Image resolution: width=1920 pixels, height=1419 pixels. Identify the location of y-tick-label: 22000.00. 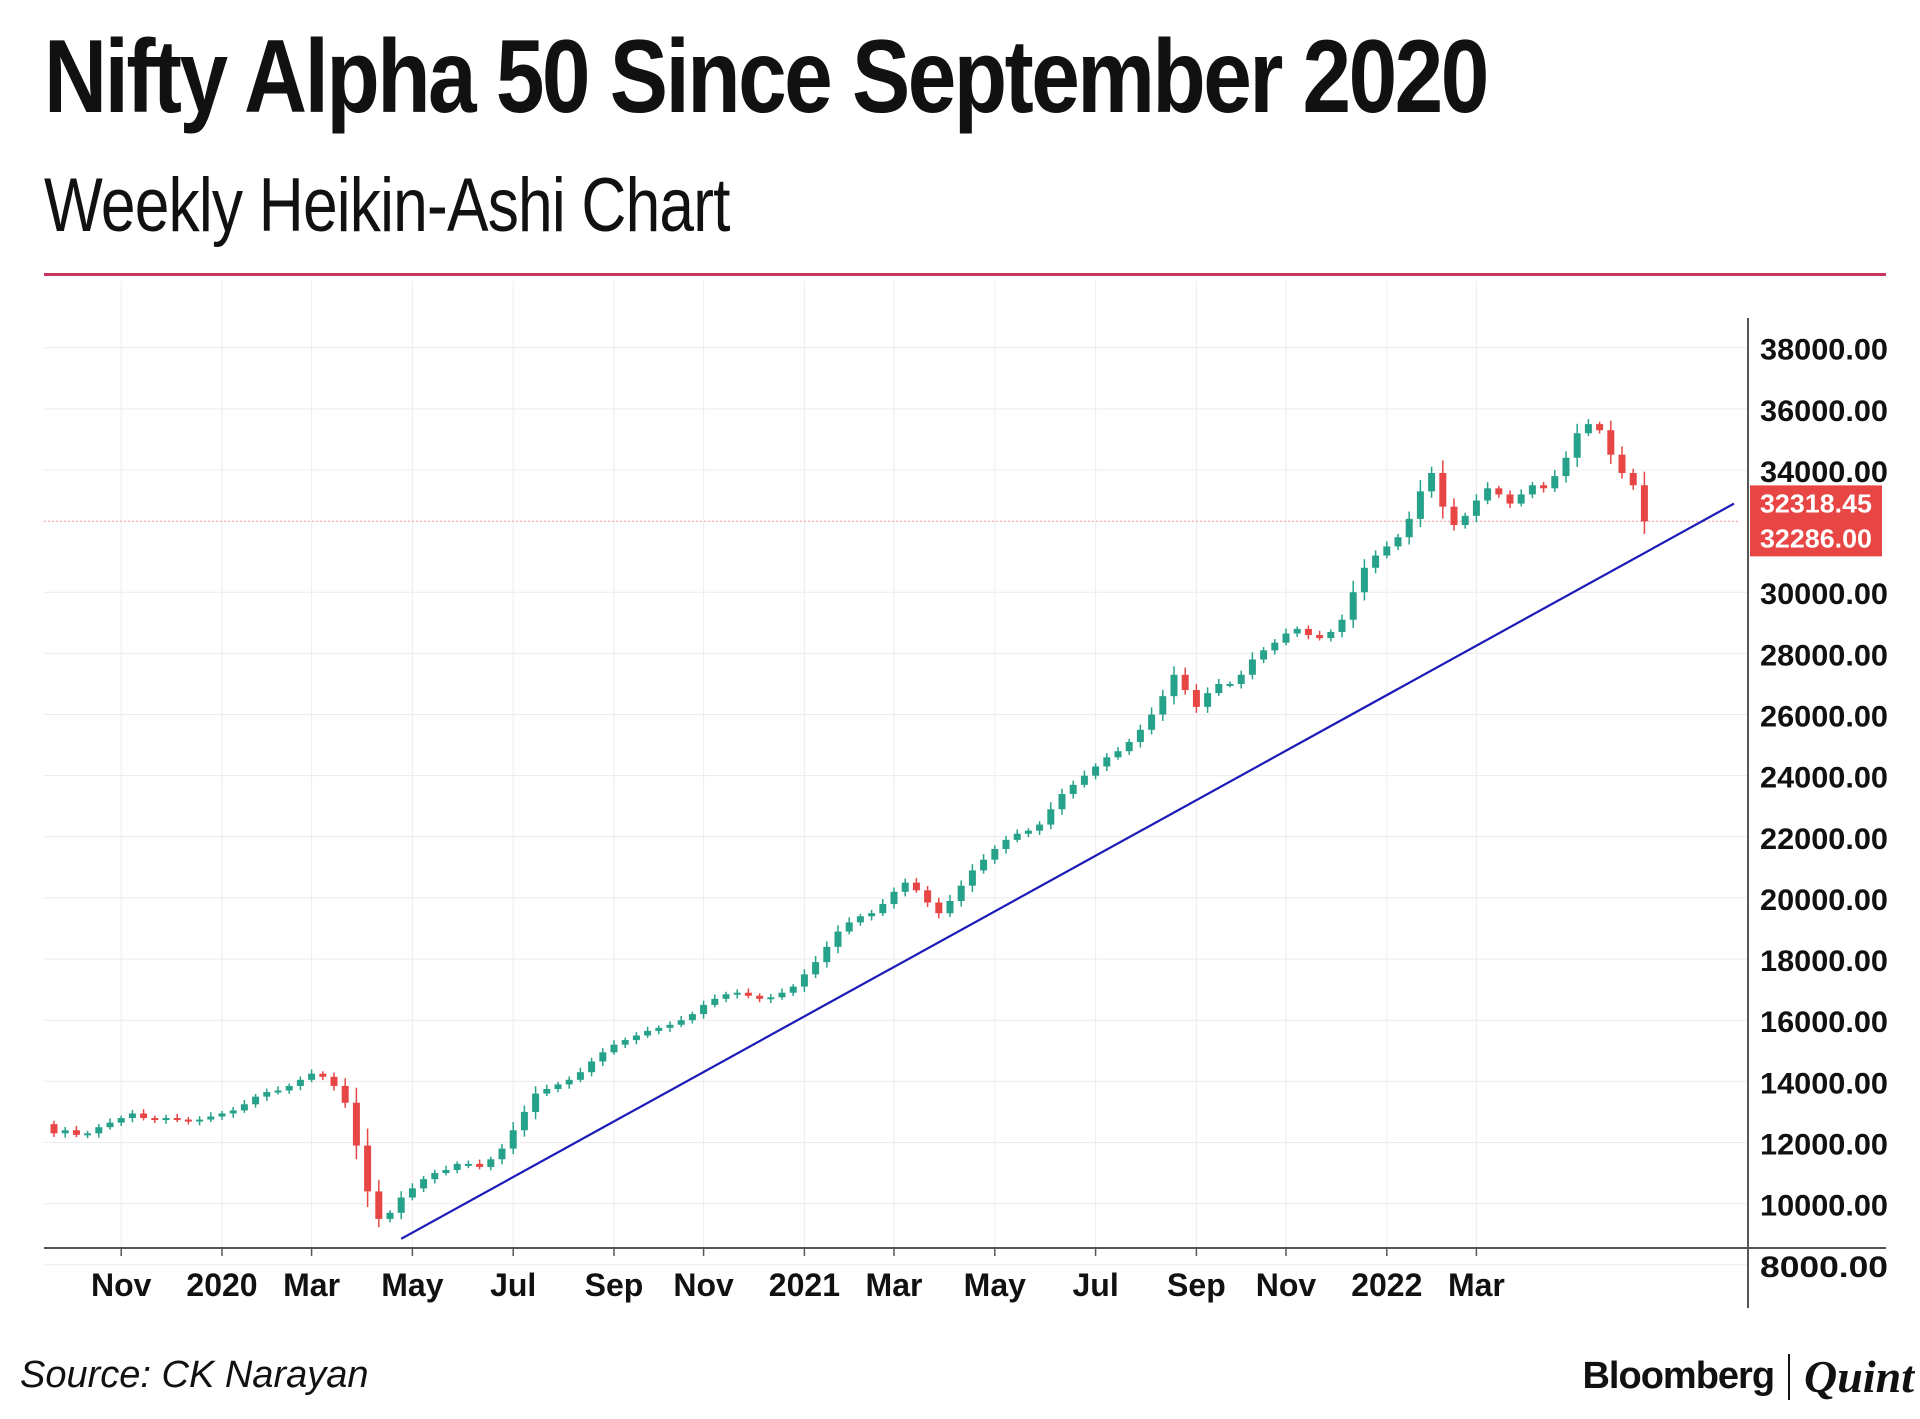
(1824, 839).